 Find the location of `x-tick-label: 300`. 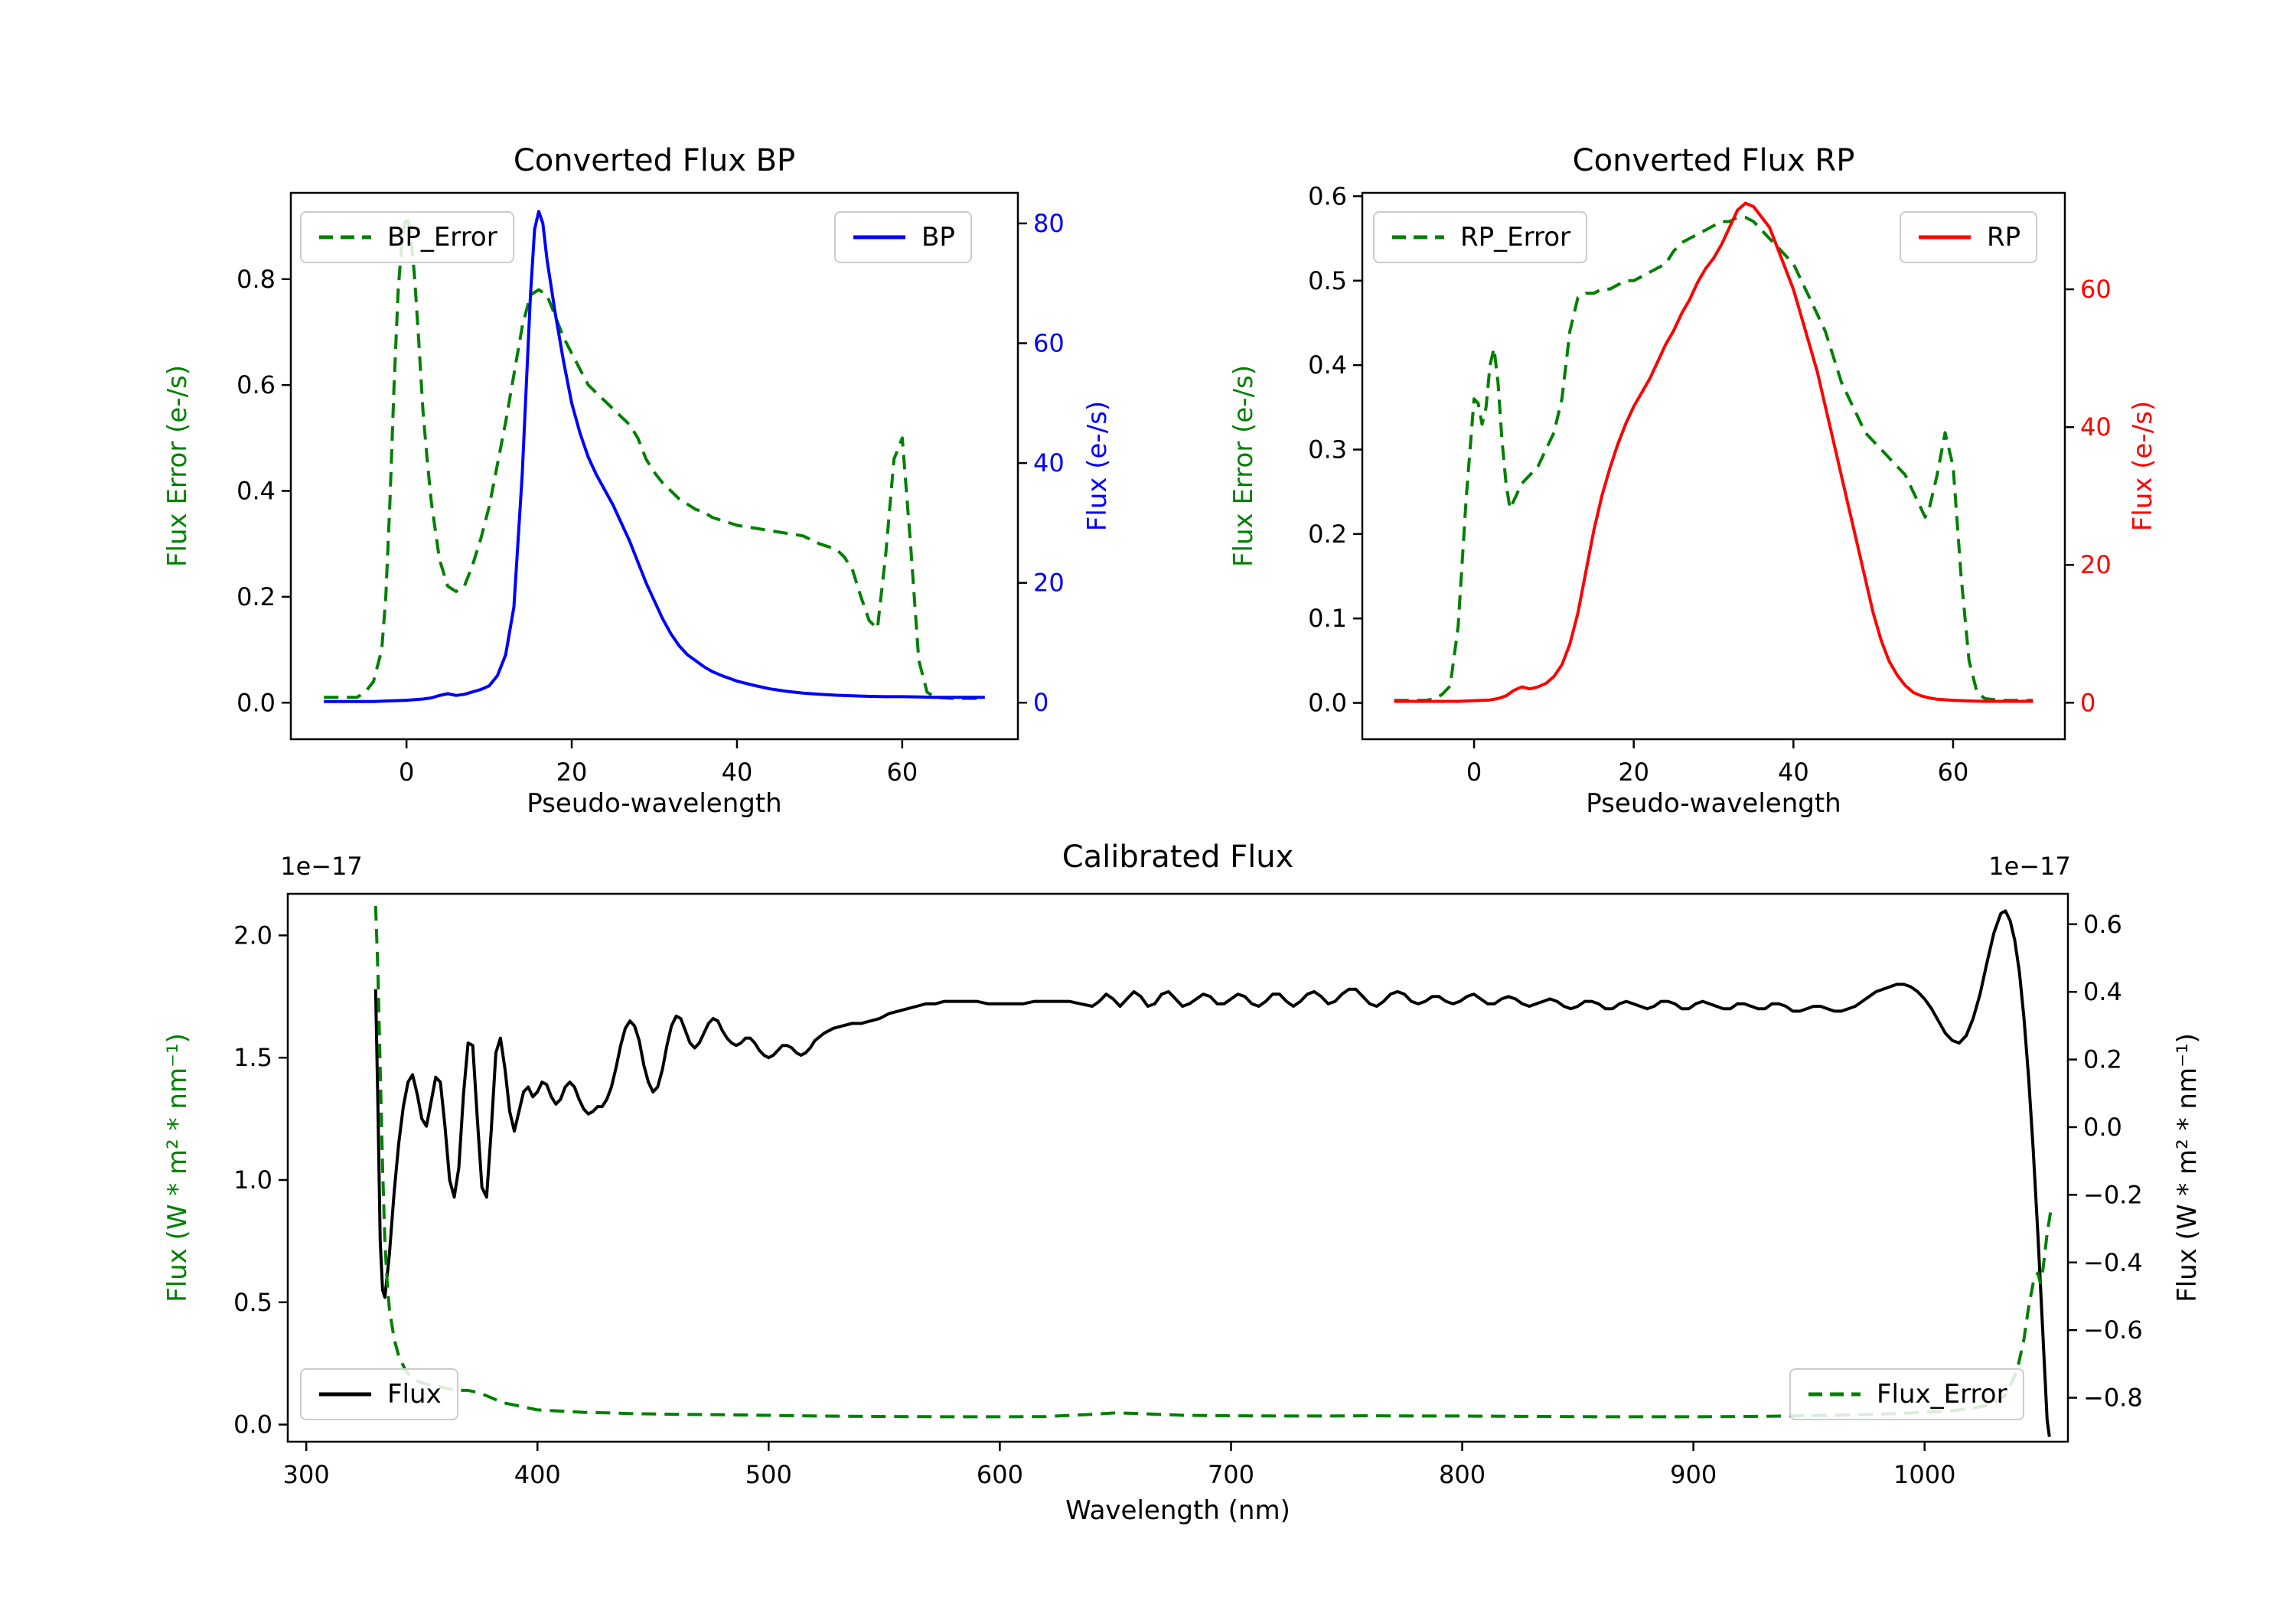

x-tick-label: 300 is located at coordinates (306, 1474).